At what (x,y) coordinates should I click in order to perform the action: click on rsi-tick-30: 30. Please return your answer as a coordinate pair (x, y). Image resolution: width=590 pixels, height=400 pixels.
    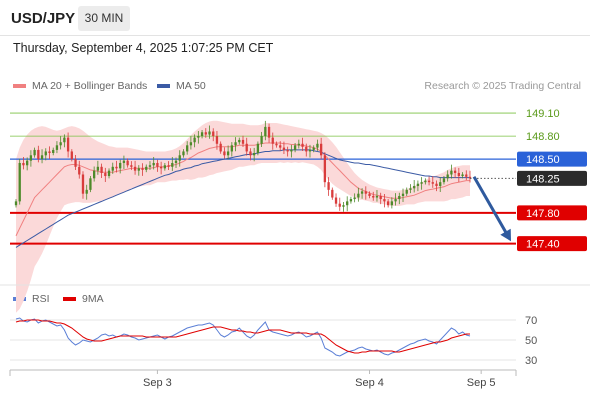
    Looking at the image, I should click on (531, 361).